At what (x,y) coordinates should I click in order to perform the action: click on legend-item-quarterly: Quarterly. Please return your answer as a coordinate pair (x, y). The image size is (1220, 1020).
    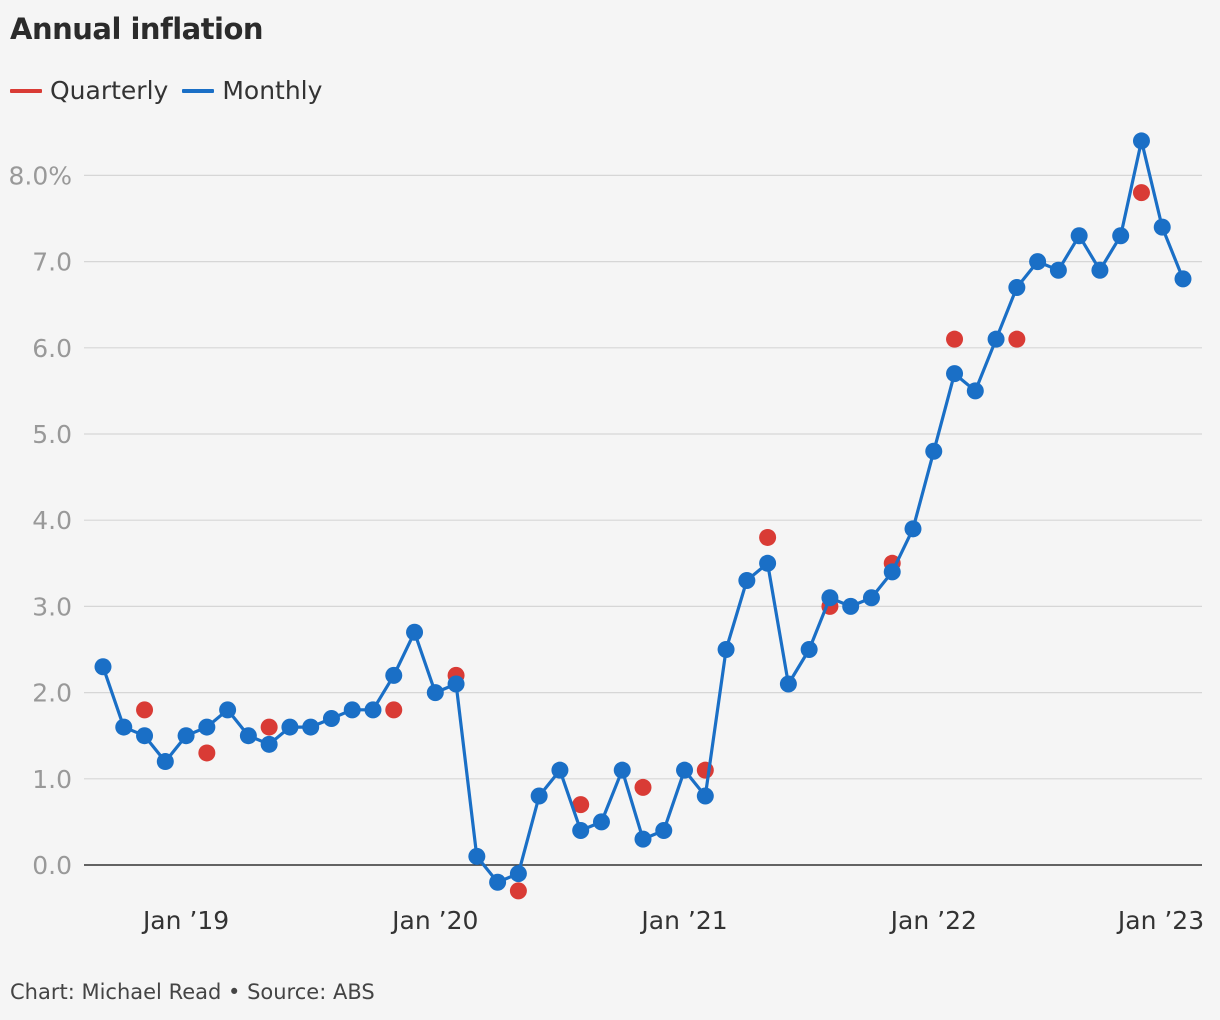
    Looking at the image, I should click on (89, 90).